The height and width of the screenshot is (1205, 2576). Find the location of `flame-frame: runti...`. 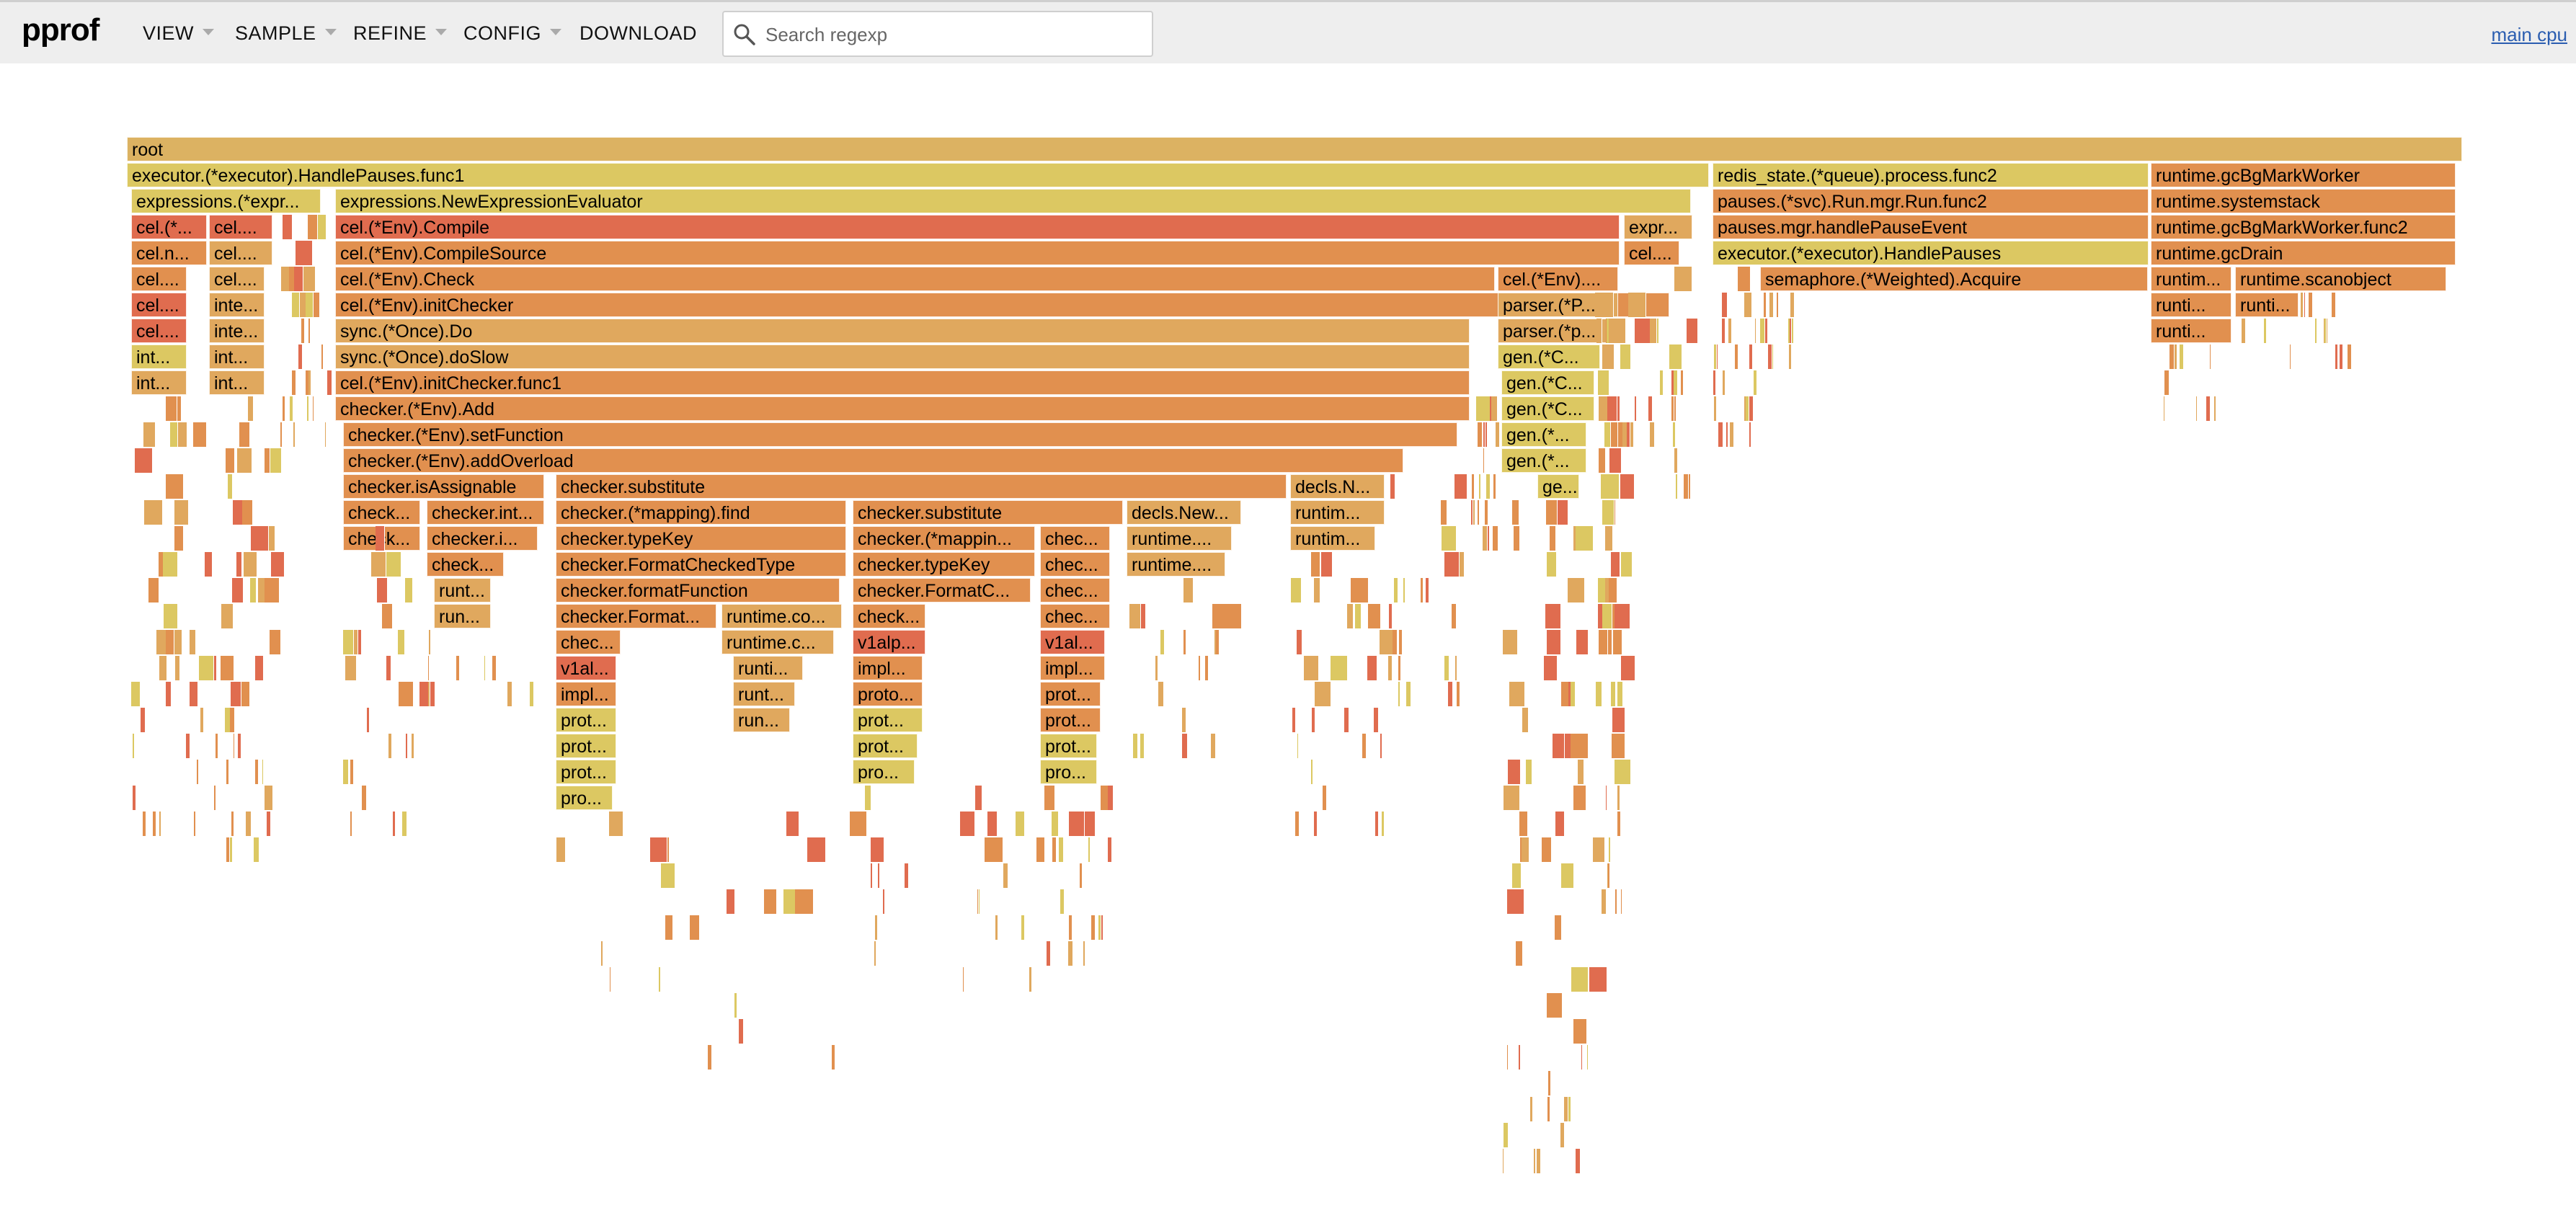

flame-frame: runti... is located at coordinates (2191, 331).